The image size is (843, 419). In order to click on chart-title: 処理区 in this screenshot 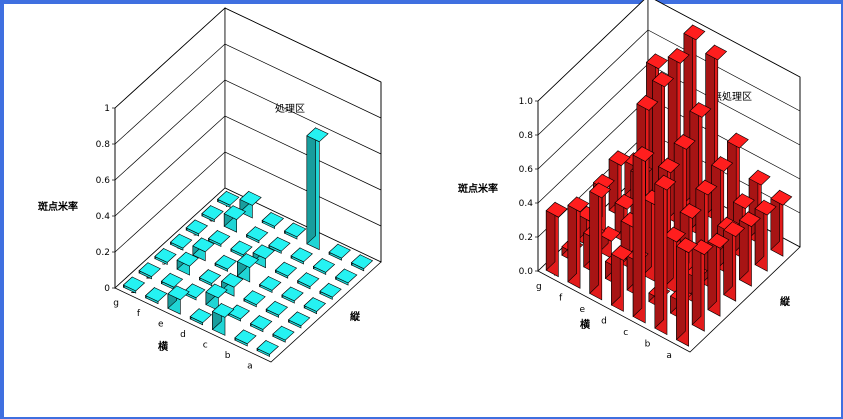, I will do `click(290, 108)`.